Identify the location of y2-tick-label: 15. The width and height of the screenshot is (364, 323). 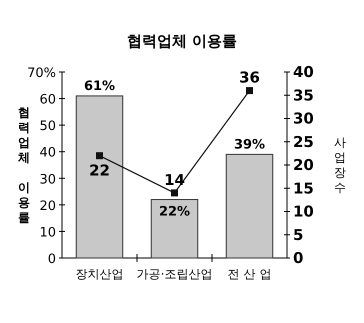
(303, 188).